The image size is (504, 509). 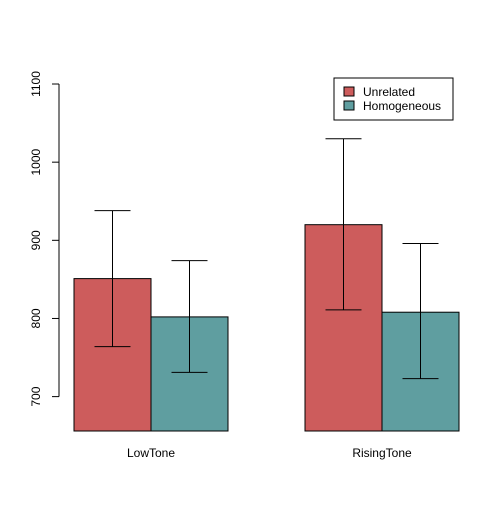 What do you see at coordinates (44, 239) in the screenshot?
I see `y-axis: 700 800 900 1000 1100` at bounding box center [44, 239].